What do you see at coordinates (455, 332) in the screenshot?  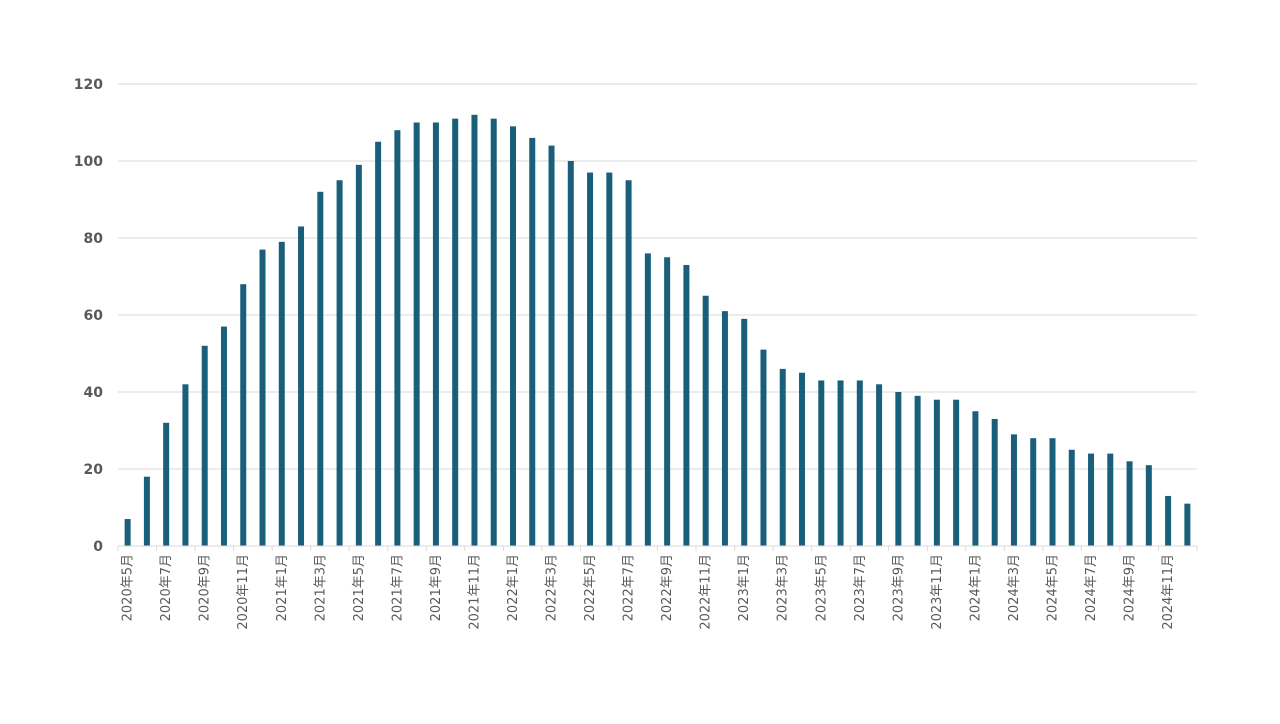 I see `bar-2021年10月` at bounding box center [455, 332].